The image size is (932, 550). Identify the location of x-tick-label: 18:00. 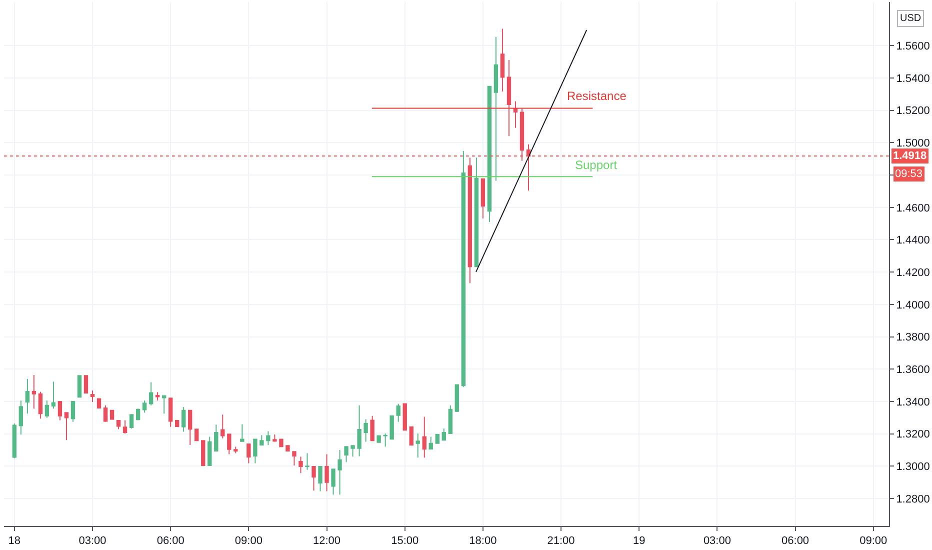
(483, 541).